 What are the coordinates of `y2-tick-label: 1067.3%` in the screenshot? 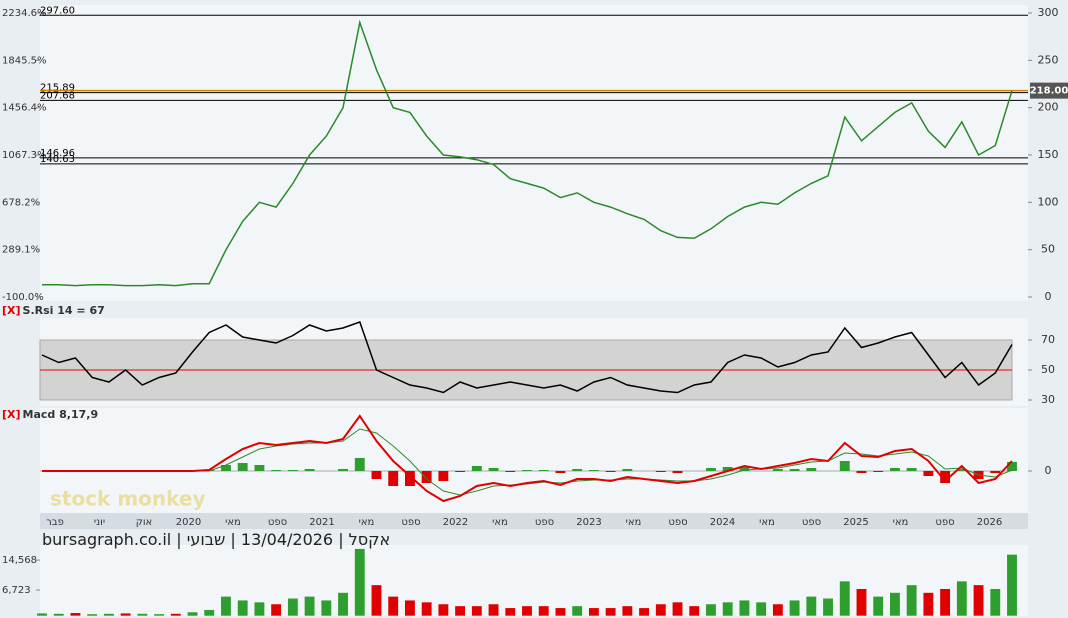 It's located at (24, 155).